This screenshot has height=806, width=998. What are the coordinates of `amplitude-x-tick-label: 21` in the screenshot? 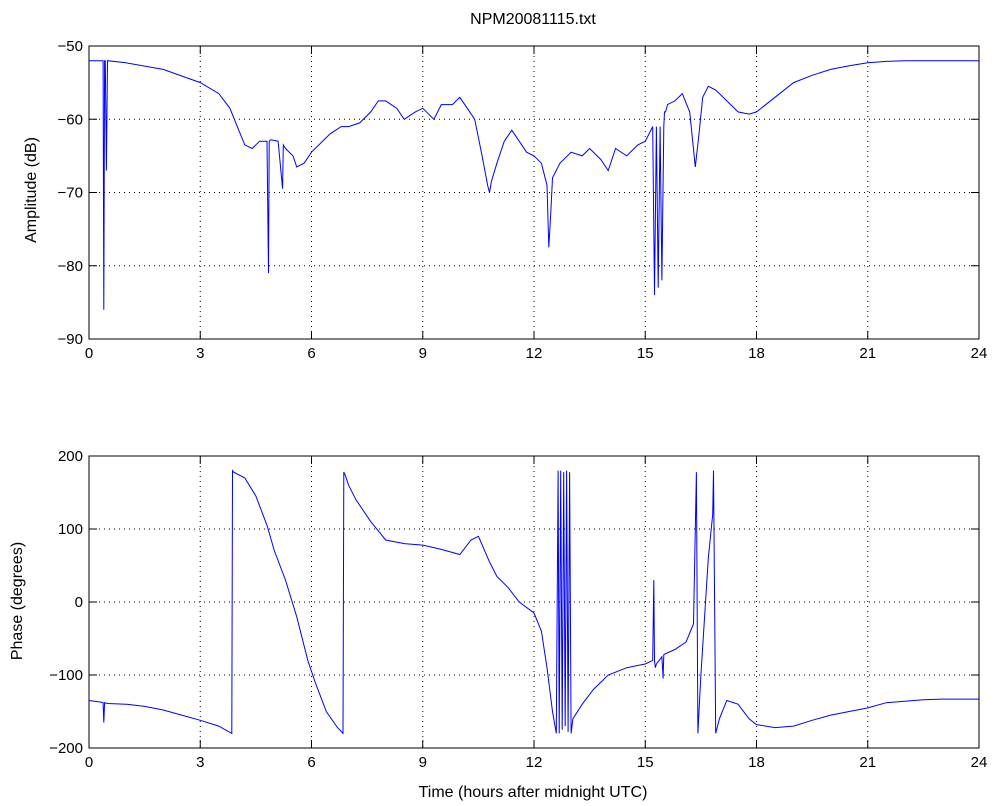 It's located at (867, 353).